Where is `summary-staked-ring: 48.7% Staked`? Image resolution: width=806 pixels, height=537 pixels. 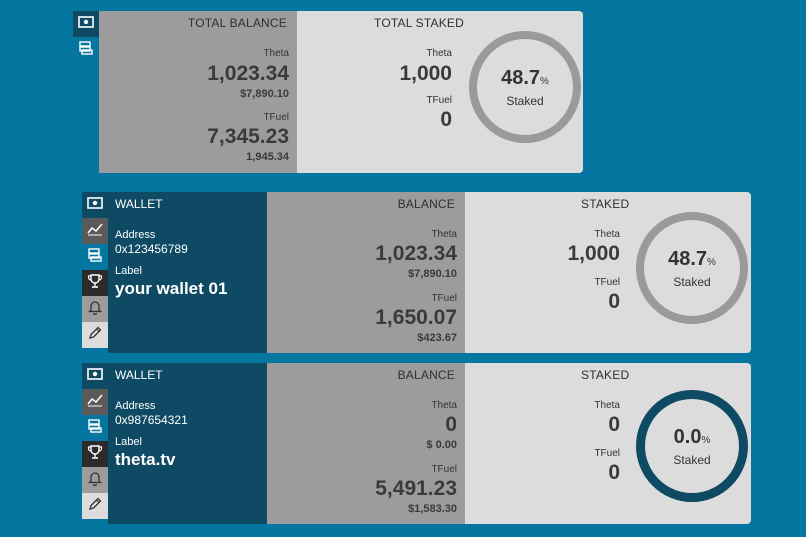
summary-staked-ring: 48.7% Staked is located at coordinates (525, 87).